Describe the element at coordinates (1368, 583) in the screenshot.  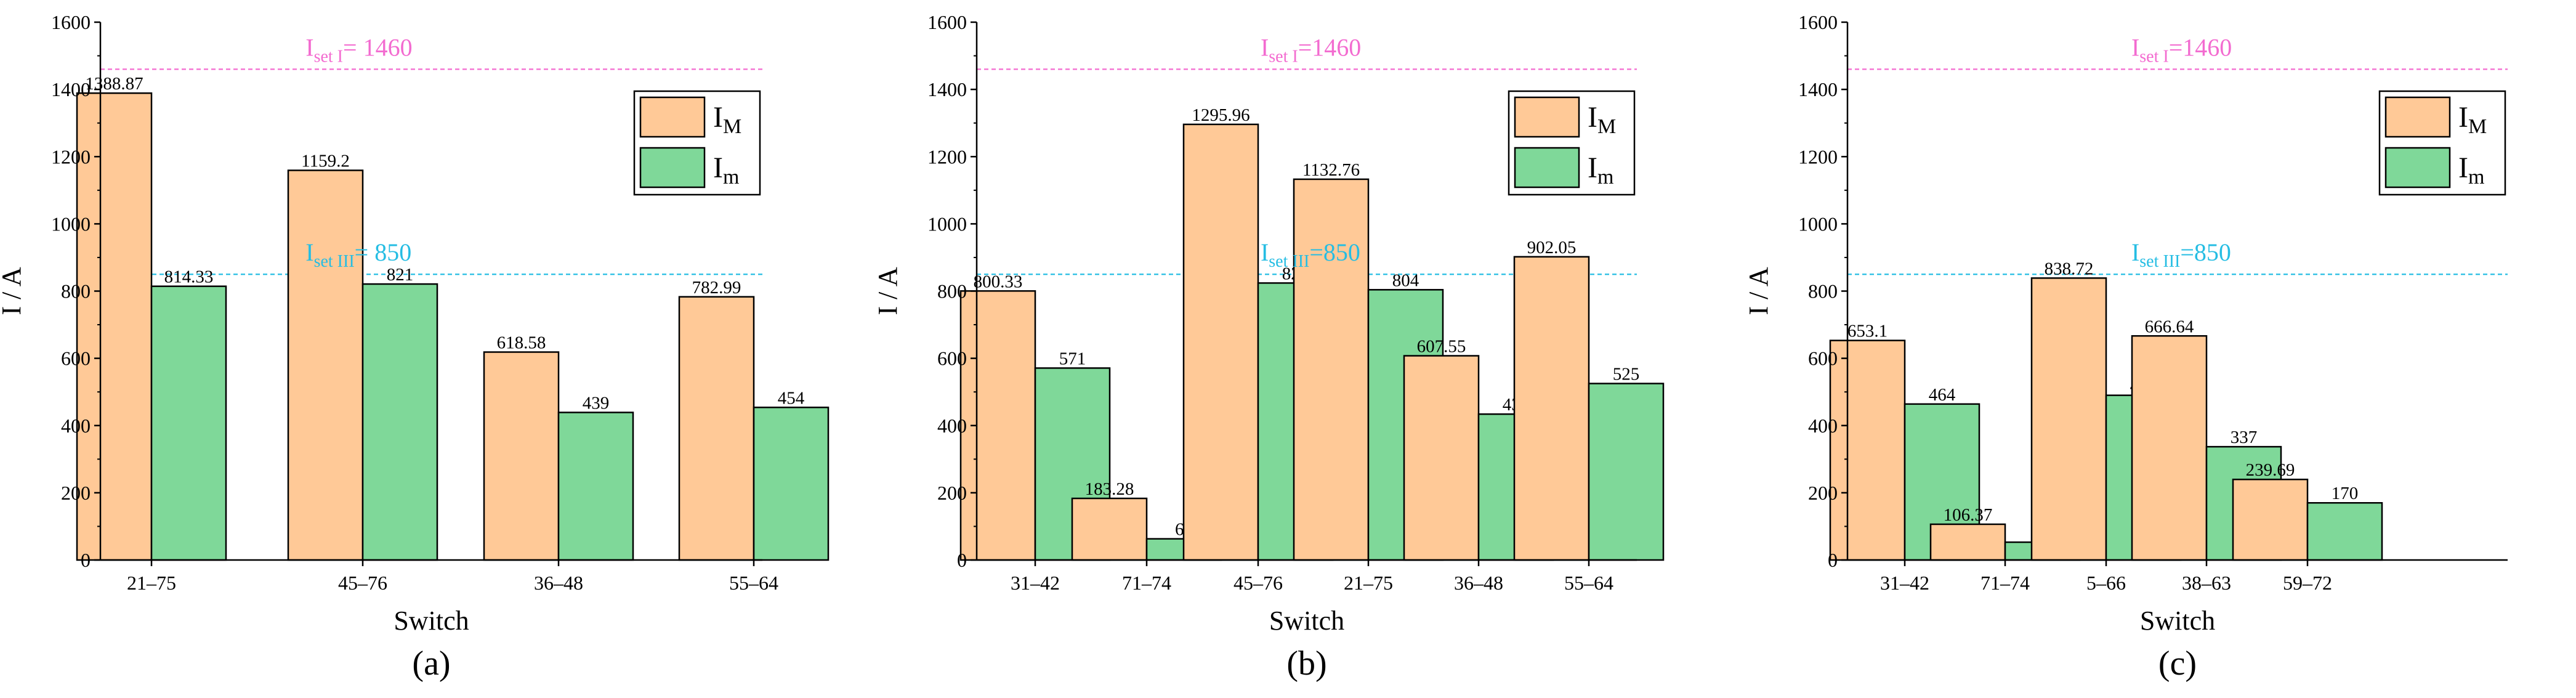
I see `x-tick-label: 21–75` at that location.